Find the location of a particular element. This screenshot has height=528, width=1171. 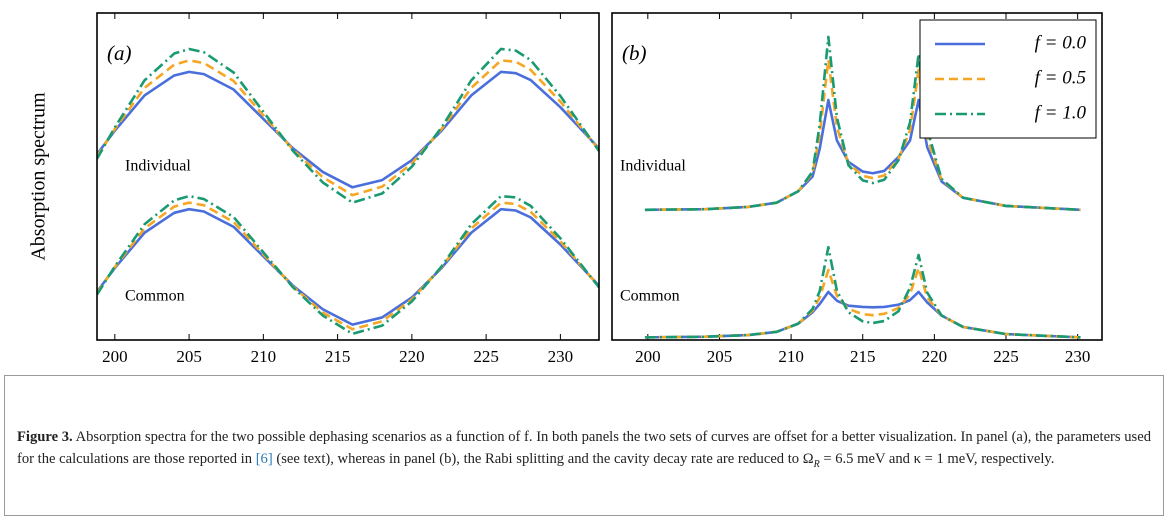

legend-label: f = 0.0 is located at coordinates (1061, 42).